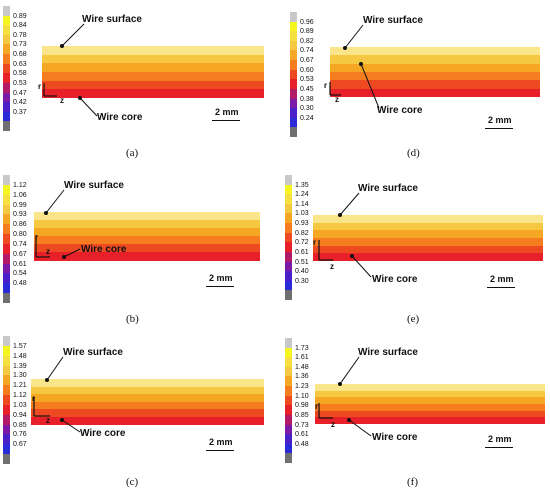 Image resolution: width=550 pixels, height=491 pixels. Describe the element at coordinates (132, 482) in the screenshot. I see `caption-c: (c)` at that location.